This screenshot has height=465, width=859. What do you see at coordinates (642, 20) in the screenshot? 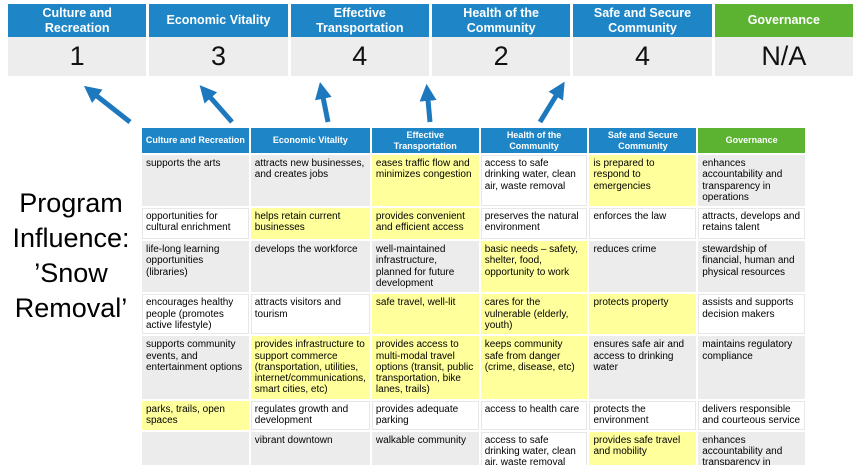
I see `scorecard-header-safety: Safe and Secure Community` at bounding box center [642, 20].